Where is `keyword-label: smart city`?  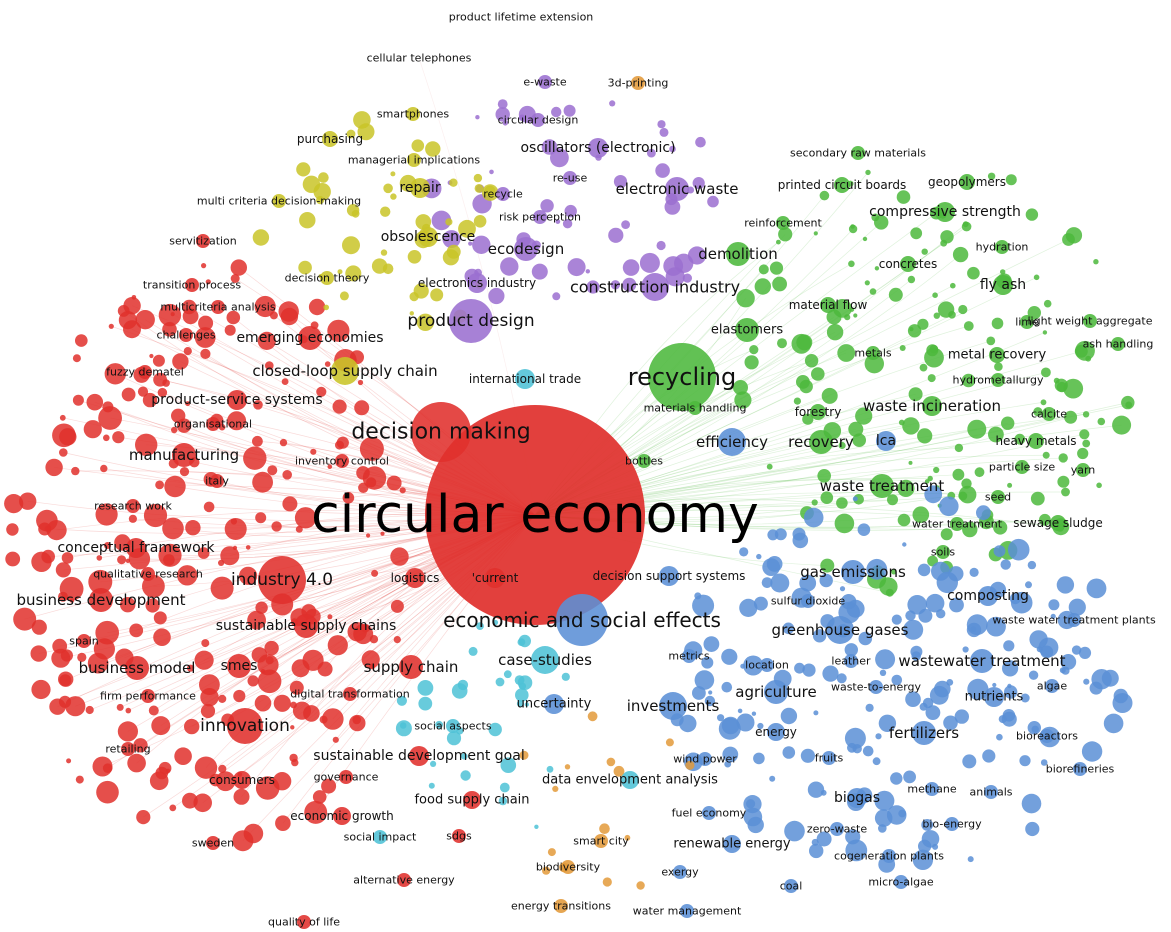 keyword-label: smart city is located at coordinates (601, 841).